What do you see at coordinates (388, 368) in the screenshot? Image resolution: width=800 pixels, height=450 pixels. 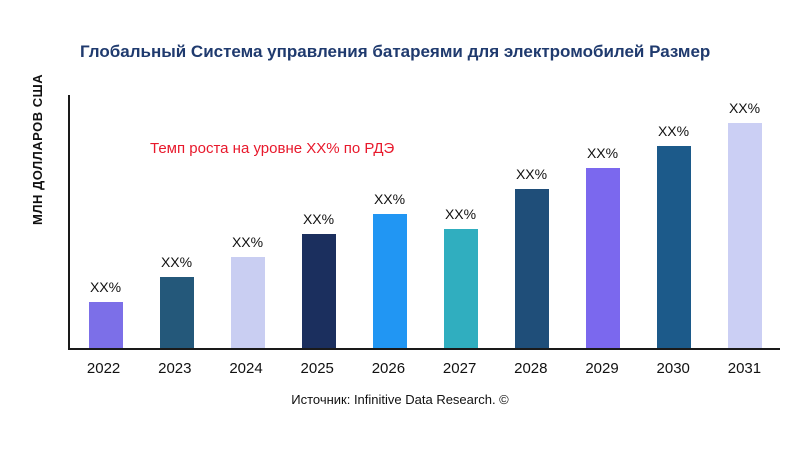 I see `x-axis-tick-label: 2026` at bounding box center [388, 368].